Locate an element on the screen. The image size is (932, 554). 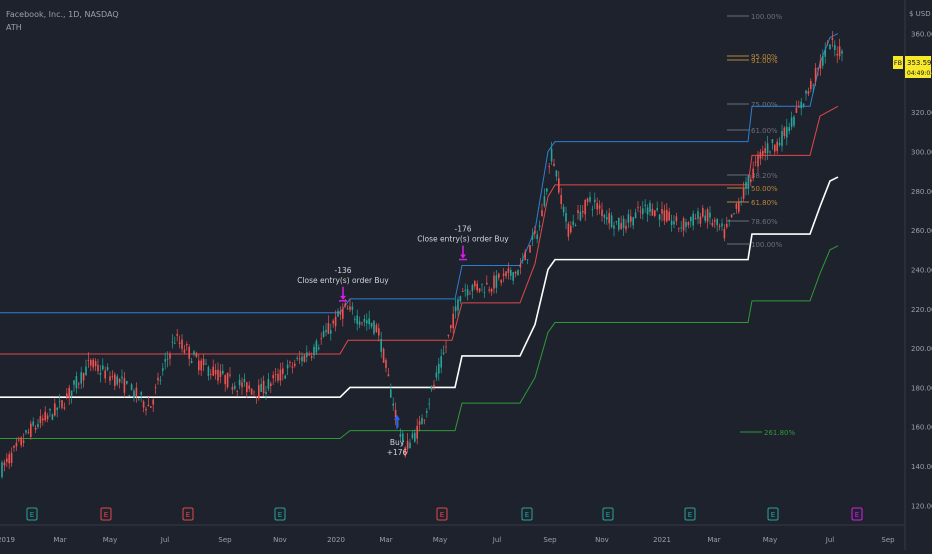
currency-label: $ USD is located at coordinates (920, 14).